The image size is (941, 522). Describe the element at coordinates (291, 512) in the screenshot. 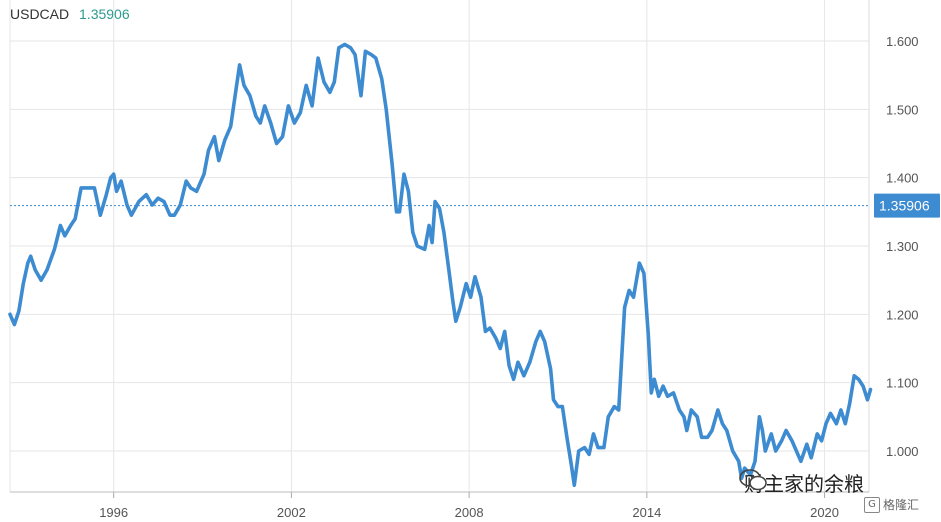

I see `x-tick-label: 2002` at that location.